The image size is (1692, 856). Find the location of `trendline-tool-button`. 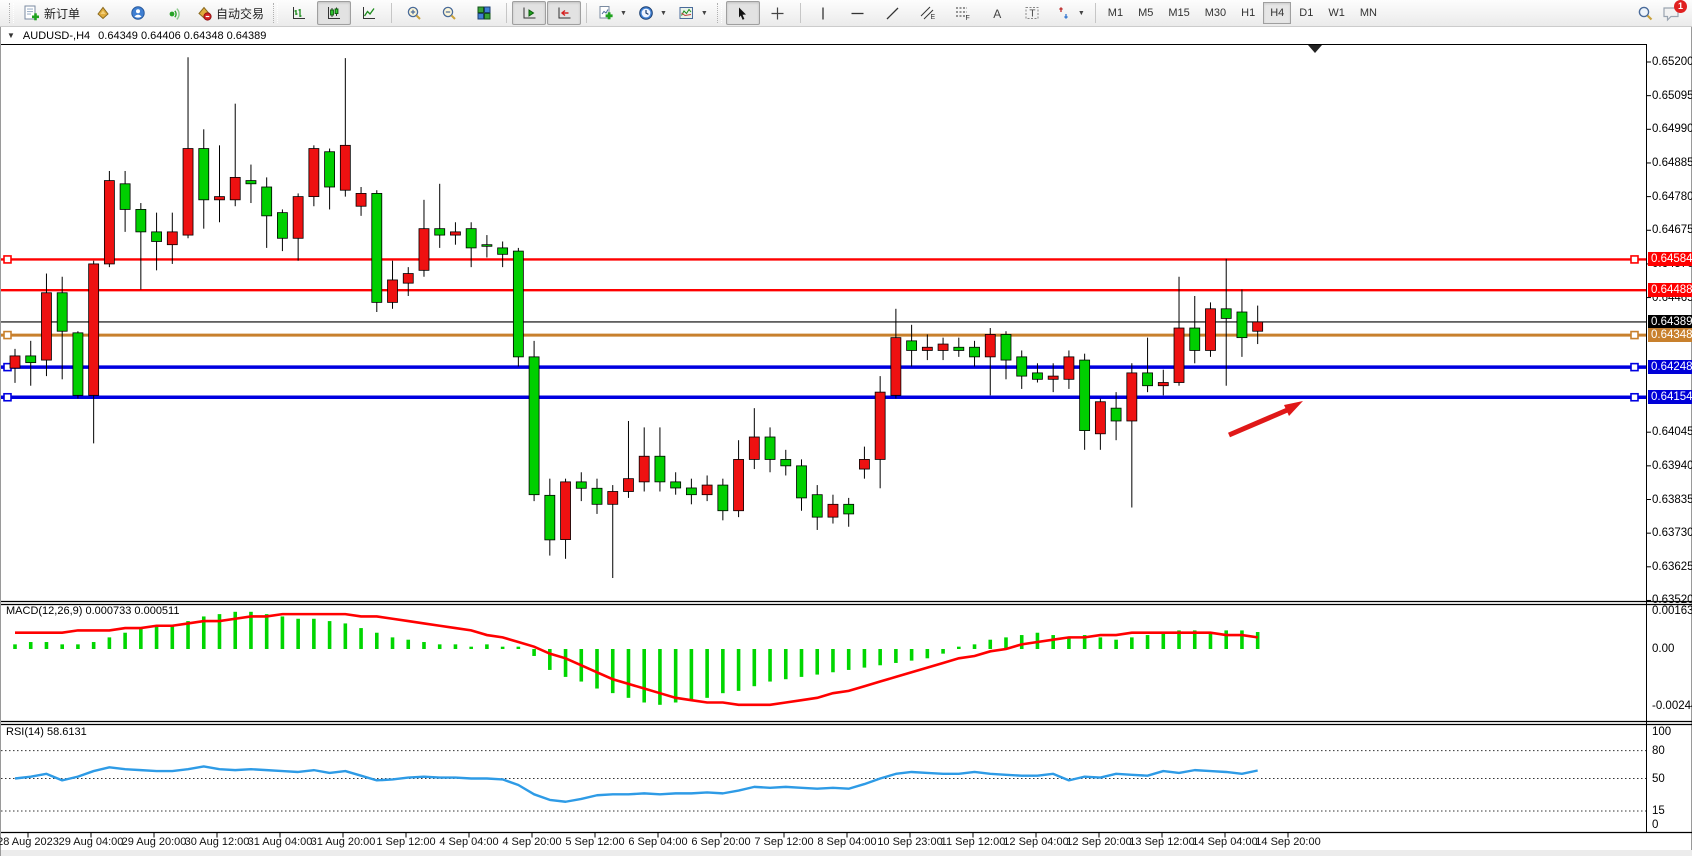

trendline-tool-button is located at coordinates (893, 13).